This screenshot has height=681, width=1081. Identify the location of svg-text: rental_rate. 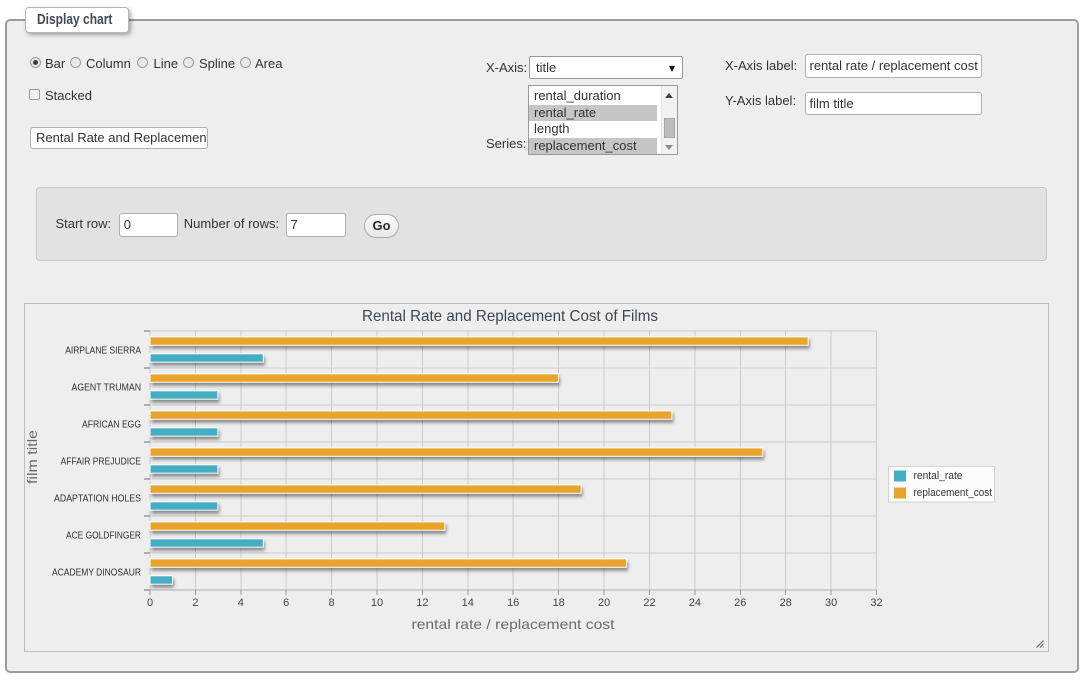
(938, 476).